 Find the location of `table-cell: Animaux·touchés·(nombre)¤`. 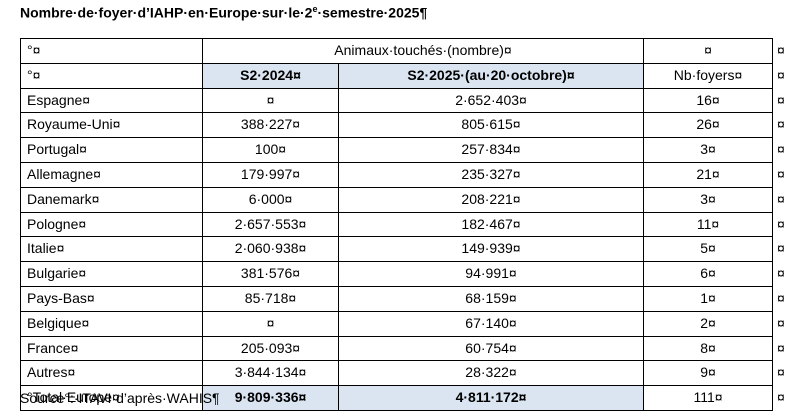

table-cell: Animaux·touchés·(nombre)¤ is located at coordinates (423, 51).